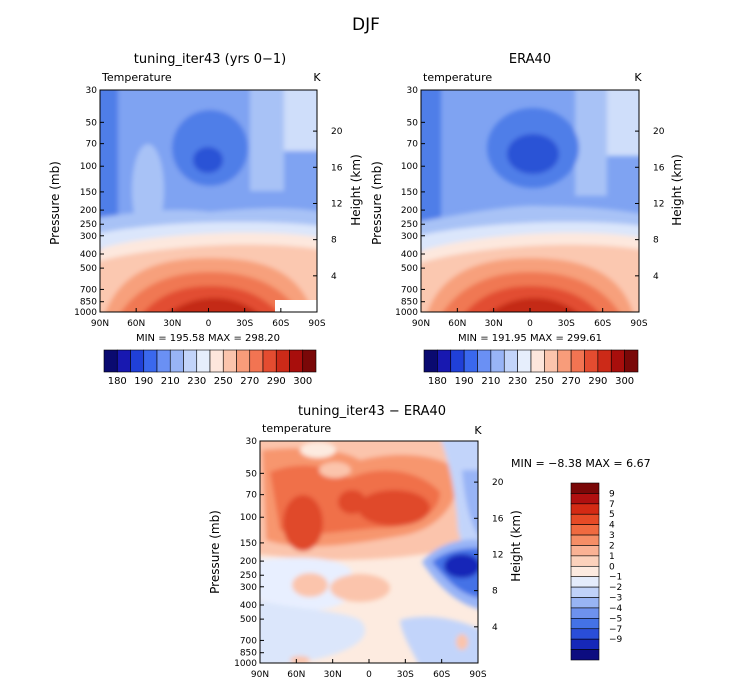 Image resolution: width=733 pixels, height=686 pixels. Describe the element at coordinates (612, 494) in the screenshot. I see `colorbar-label: 9` at that location.